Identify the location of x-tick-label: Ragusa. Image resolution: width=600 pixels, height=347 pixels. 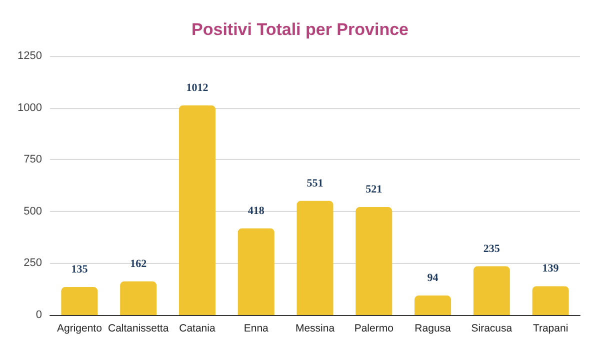
(433, 328).